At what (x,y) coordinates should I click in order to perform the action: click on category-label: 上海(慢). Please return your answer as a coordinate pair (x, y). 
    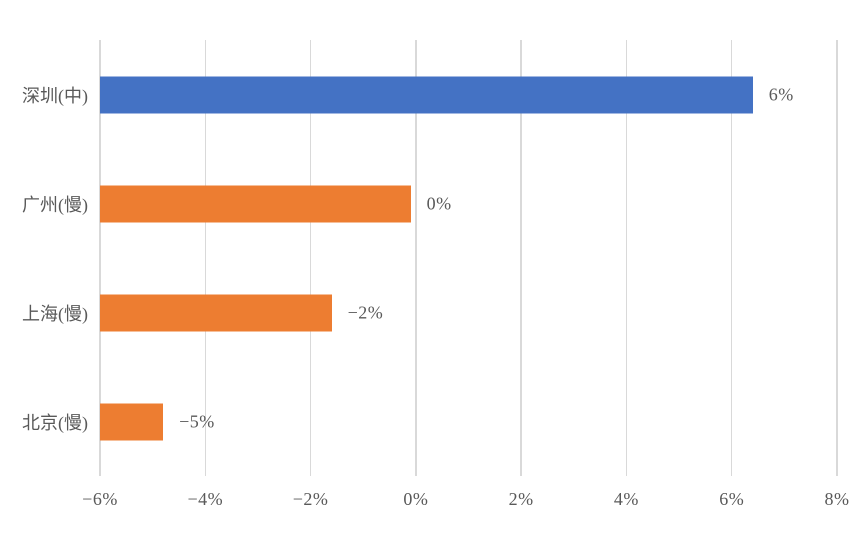
    Looking at the image, I should click on (55, 313).